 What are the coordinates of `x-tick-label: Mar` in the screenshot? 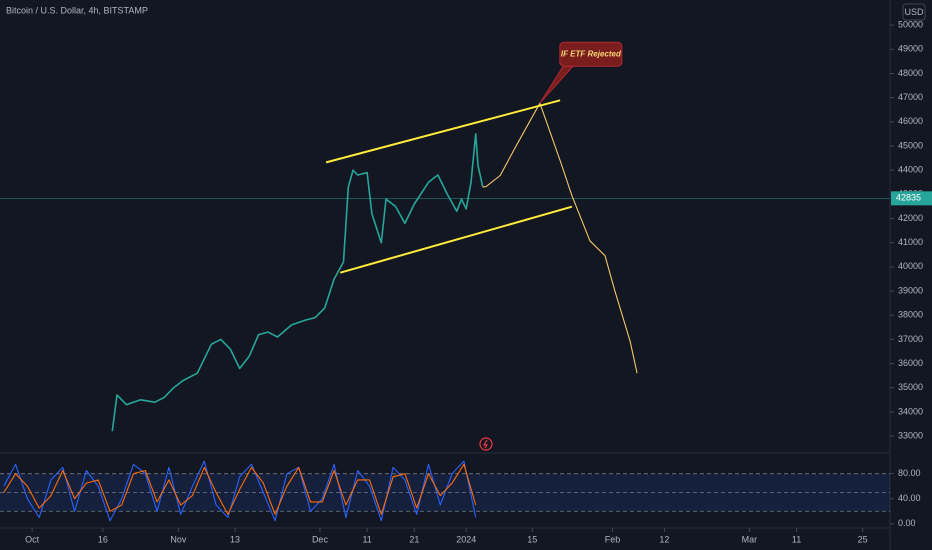 It's located at (750, 539).